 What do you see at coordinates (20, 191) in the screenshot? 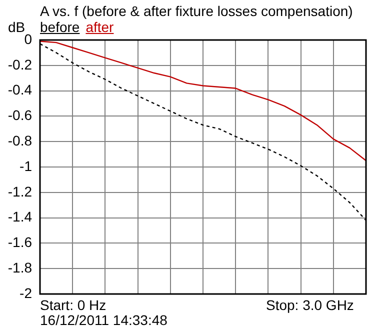
I see `y-tick-label: -1.2` at bounding box center [20, 191].